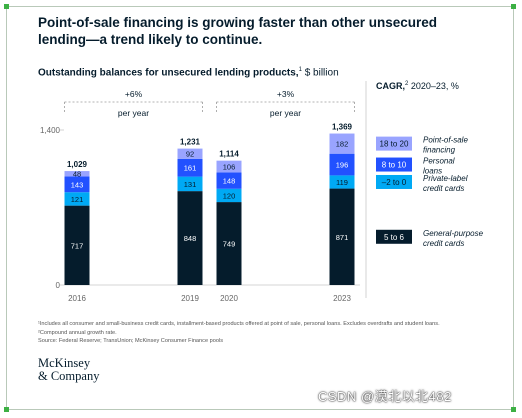 This screenshot has height=418, width=522. I want to click on growth-rate-label: +3%, so click(286, 94).